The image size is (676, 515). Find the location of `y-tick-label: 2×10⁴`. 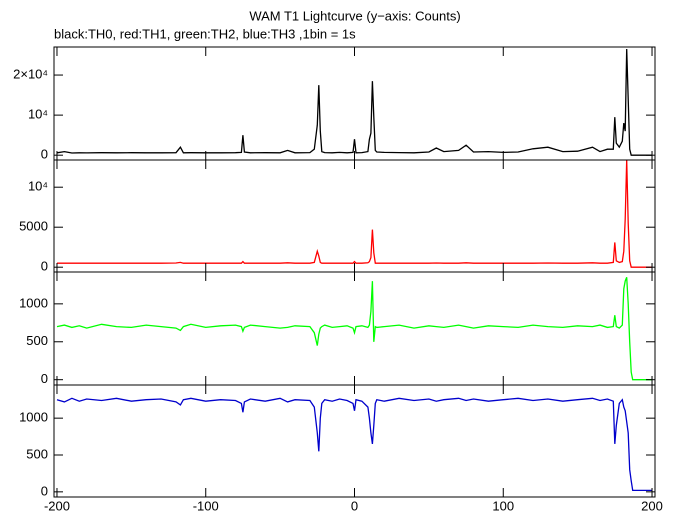

y-tick-label: 2×10⁴ is located at coordinates (30, 73).